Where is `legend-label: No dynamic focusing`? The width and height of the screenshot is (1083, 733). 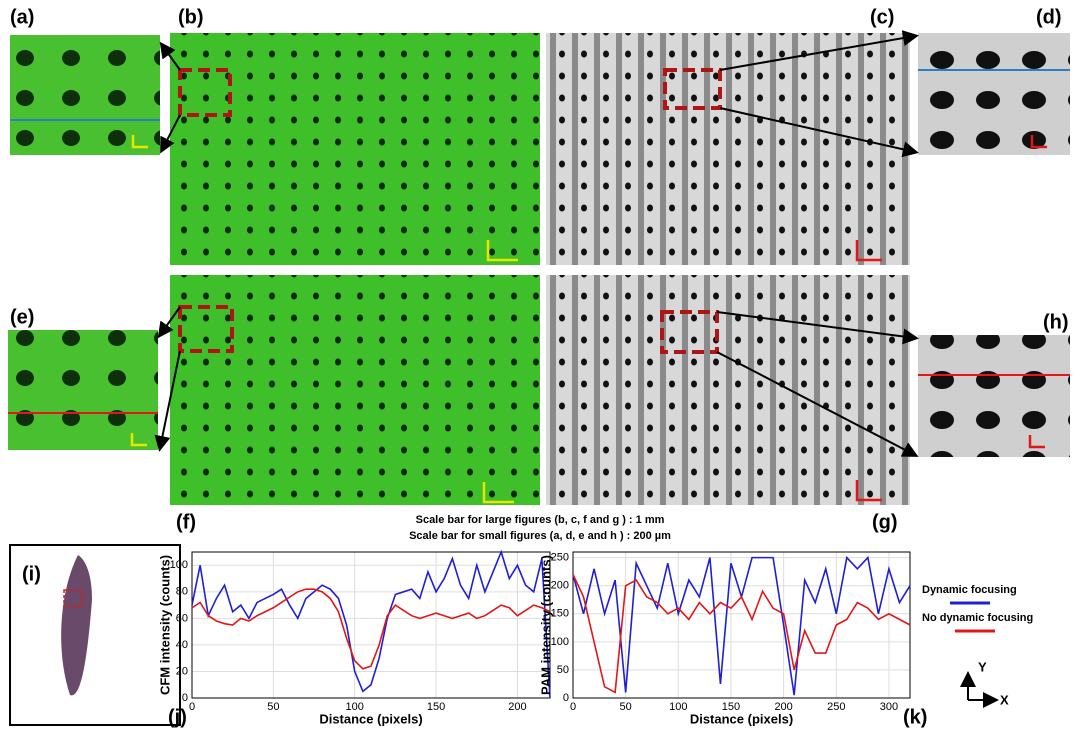 legend-label: No dynamic focusing is located at coordinates (977, 618).